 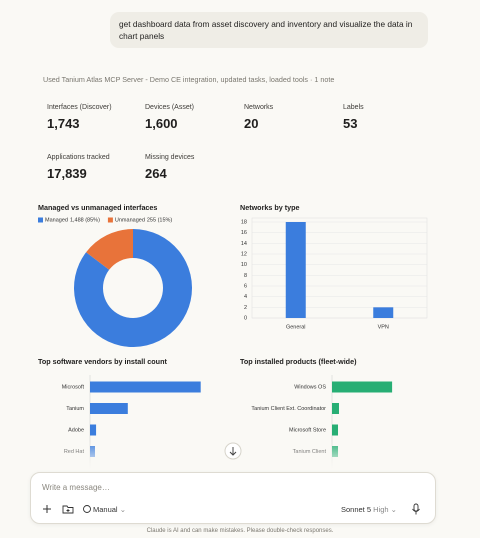 What do you see at coordinates (296, 327) in the screenshot?
I see `x-tick-label: General` at bounding box center [296, 327].